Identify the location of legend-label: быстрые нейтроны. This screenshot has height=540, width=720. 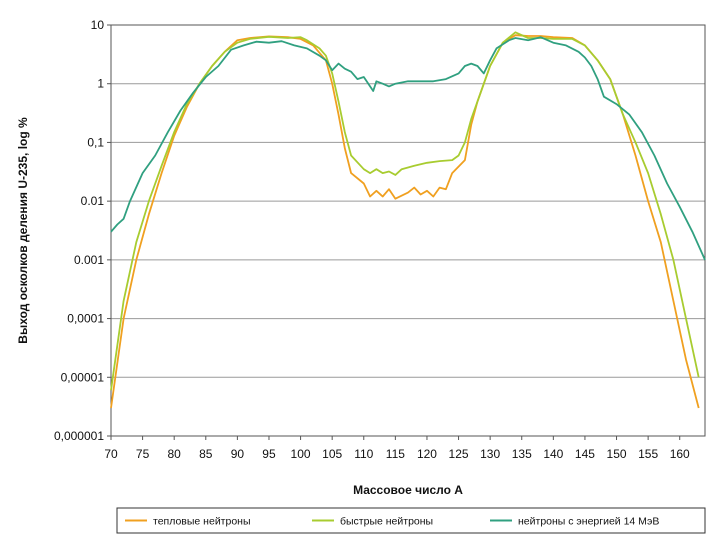
(386, 522).